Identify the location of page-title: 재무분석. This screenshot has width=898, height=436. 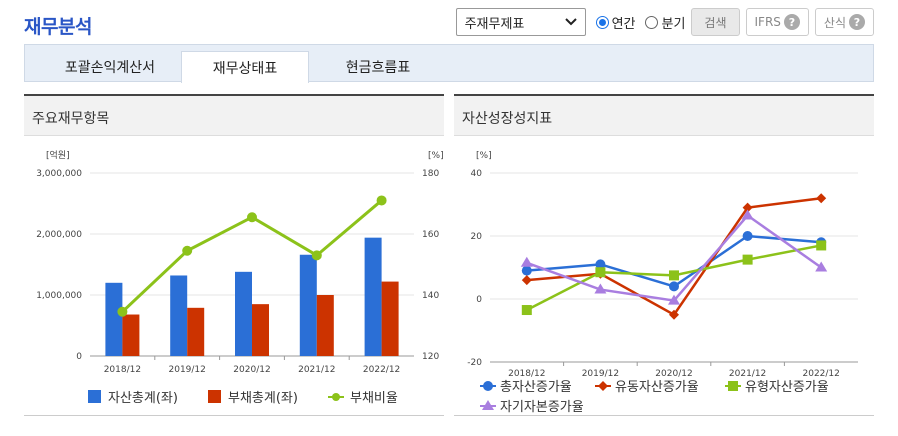
(58, 27).